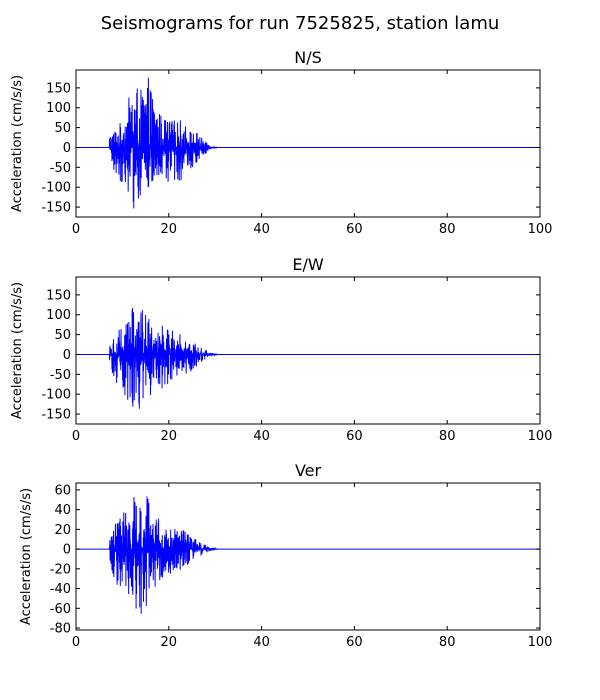 The width and height of the screenshot is (600, 700). Describe the element at coordinates (60, 589) in the screenshot. I see `y-tick-label: -40` at that location.